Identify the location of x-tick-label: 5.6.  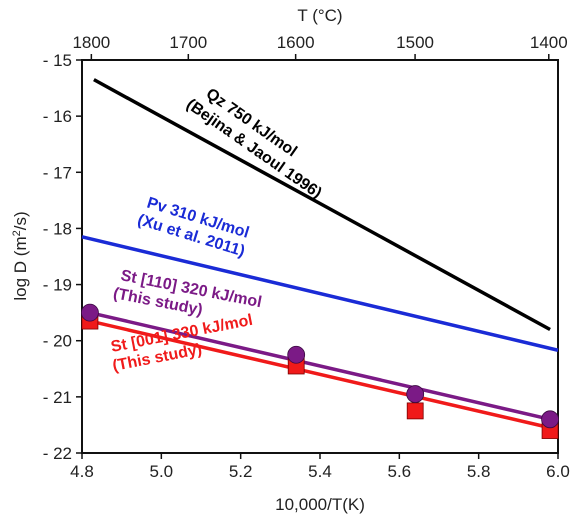
(400, 471).